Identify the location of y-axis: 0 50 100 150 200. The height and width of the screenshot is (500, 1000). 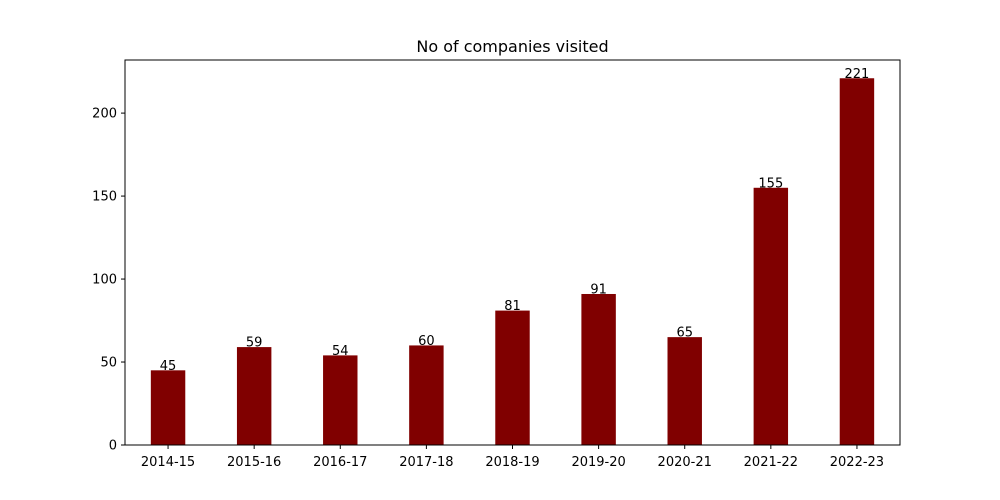
(108, 280).